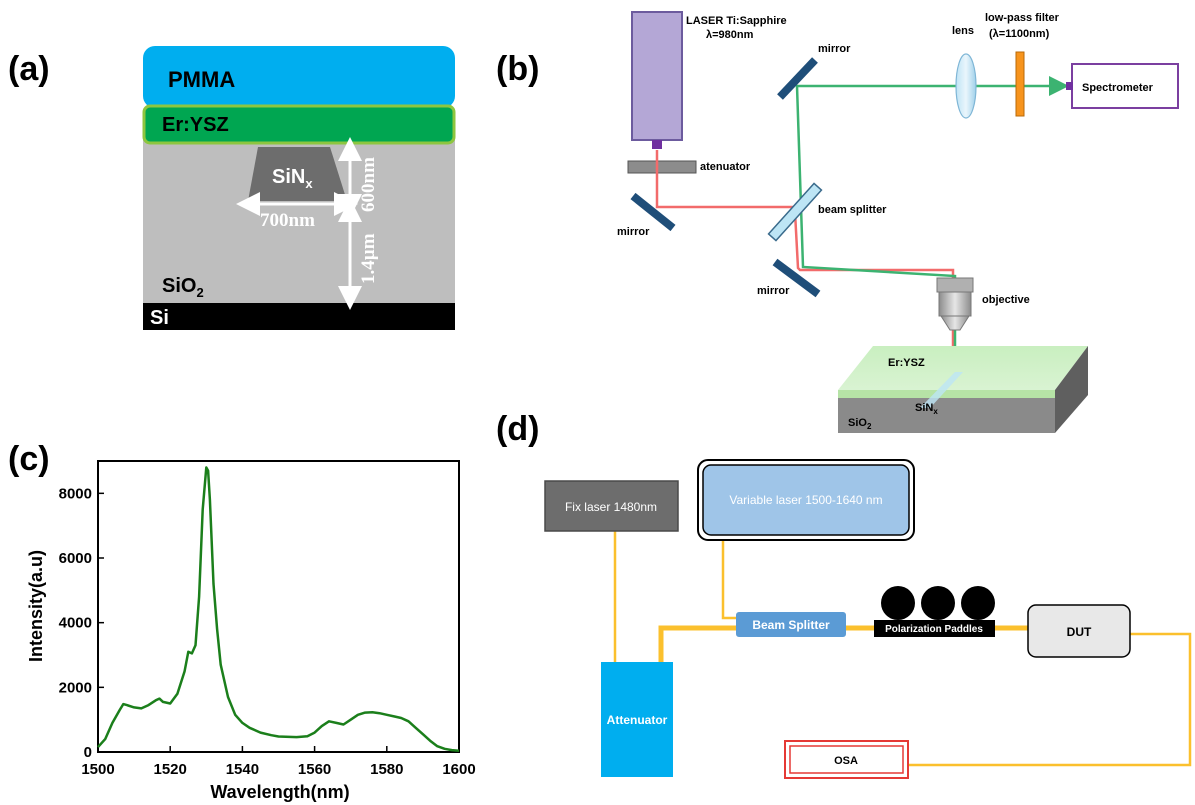 Image resolution: width=1195 pixels, height=805 pixels. Describe the element at coordinates (935, 411) in the screenshot. I see `sample-sinx-sub: x` at that location.